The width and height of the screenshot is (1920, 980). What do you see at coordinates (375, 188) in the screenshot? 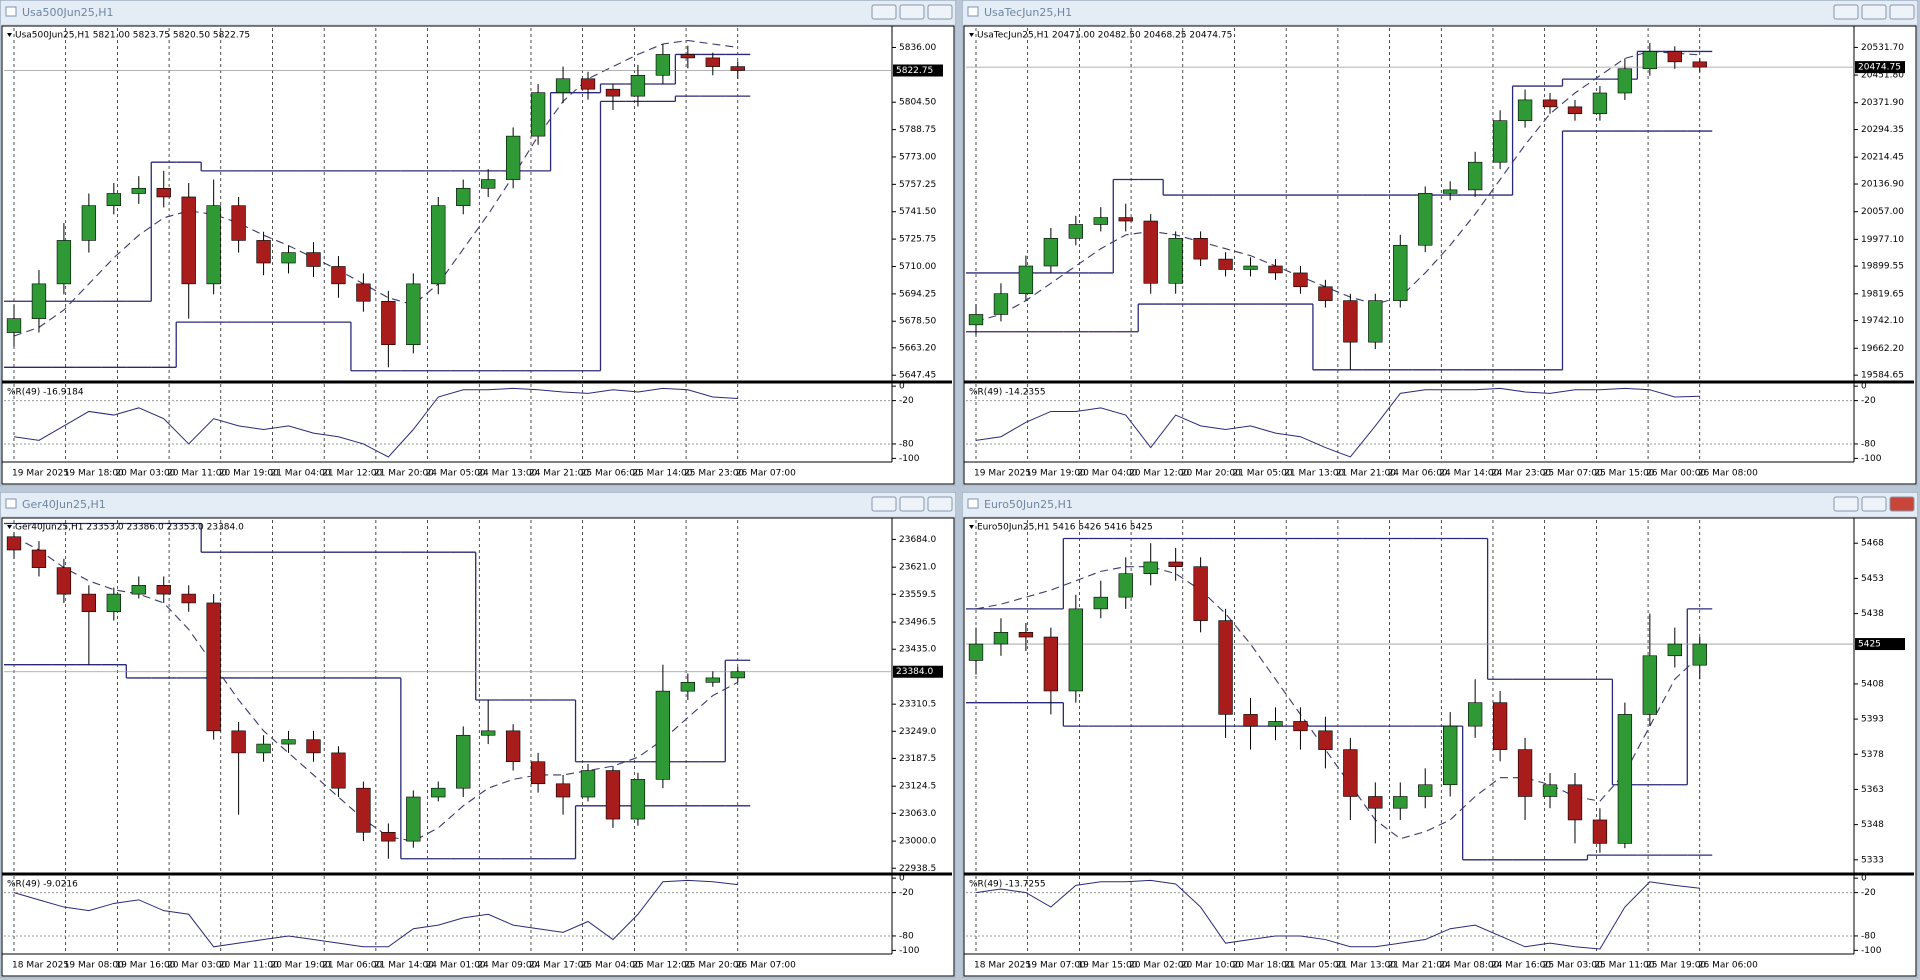
I see `moving-average` at bounding box center [375, 188].